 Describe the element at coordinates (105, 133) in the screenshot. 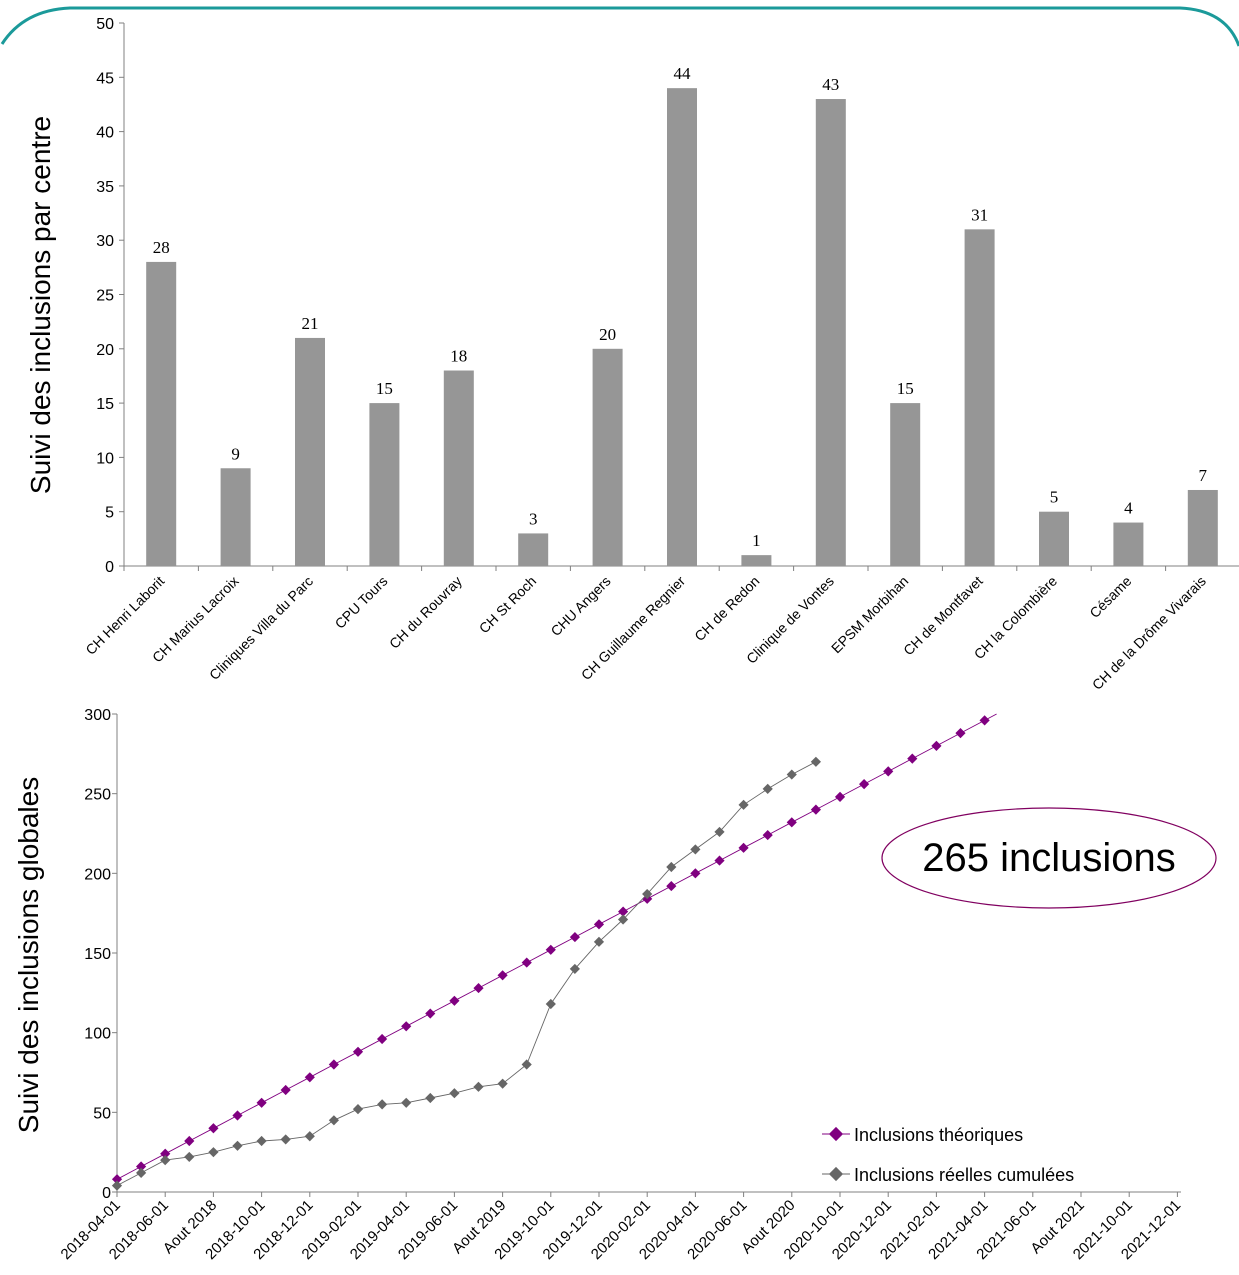

I see `bar-chart-y-tick-label: 40` at that location.